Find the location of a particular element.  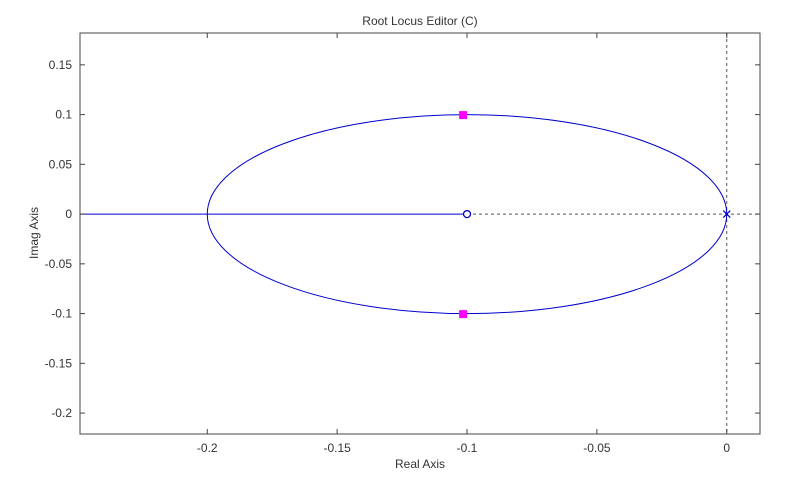

y-tick-label: 0 is located at coordinates (68, 214).